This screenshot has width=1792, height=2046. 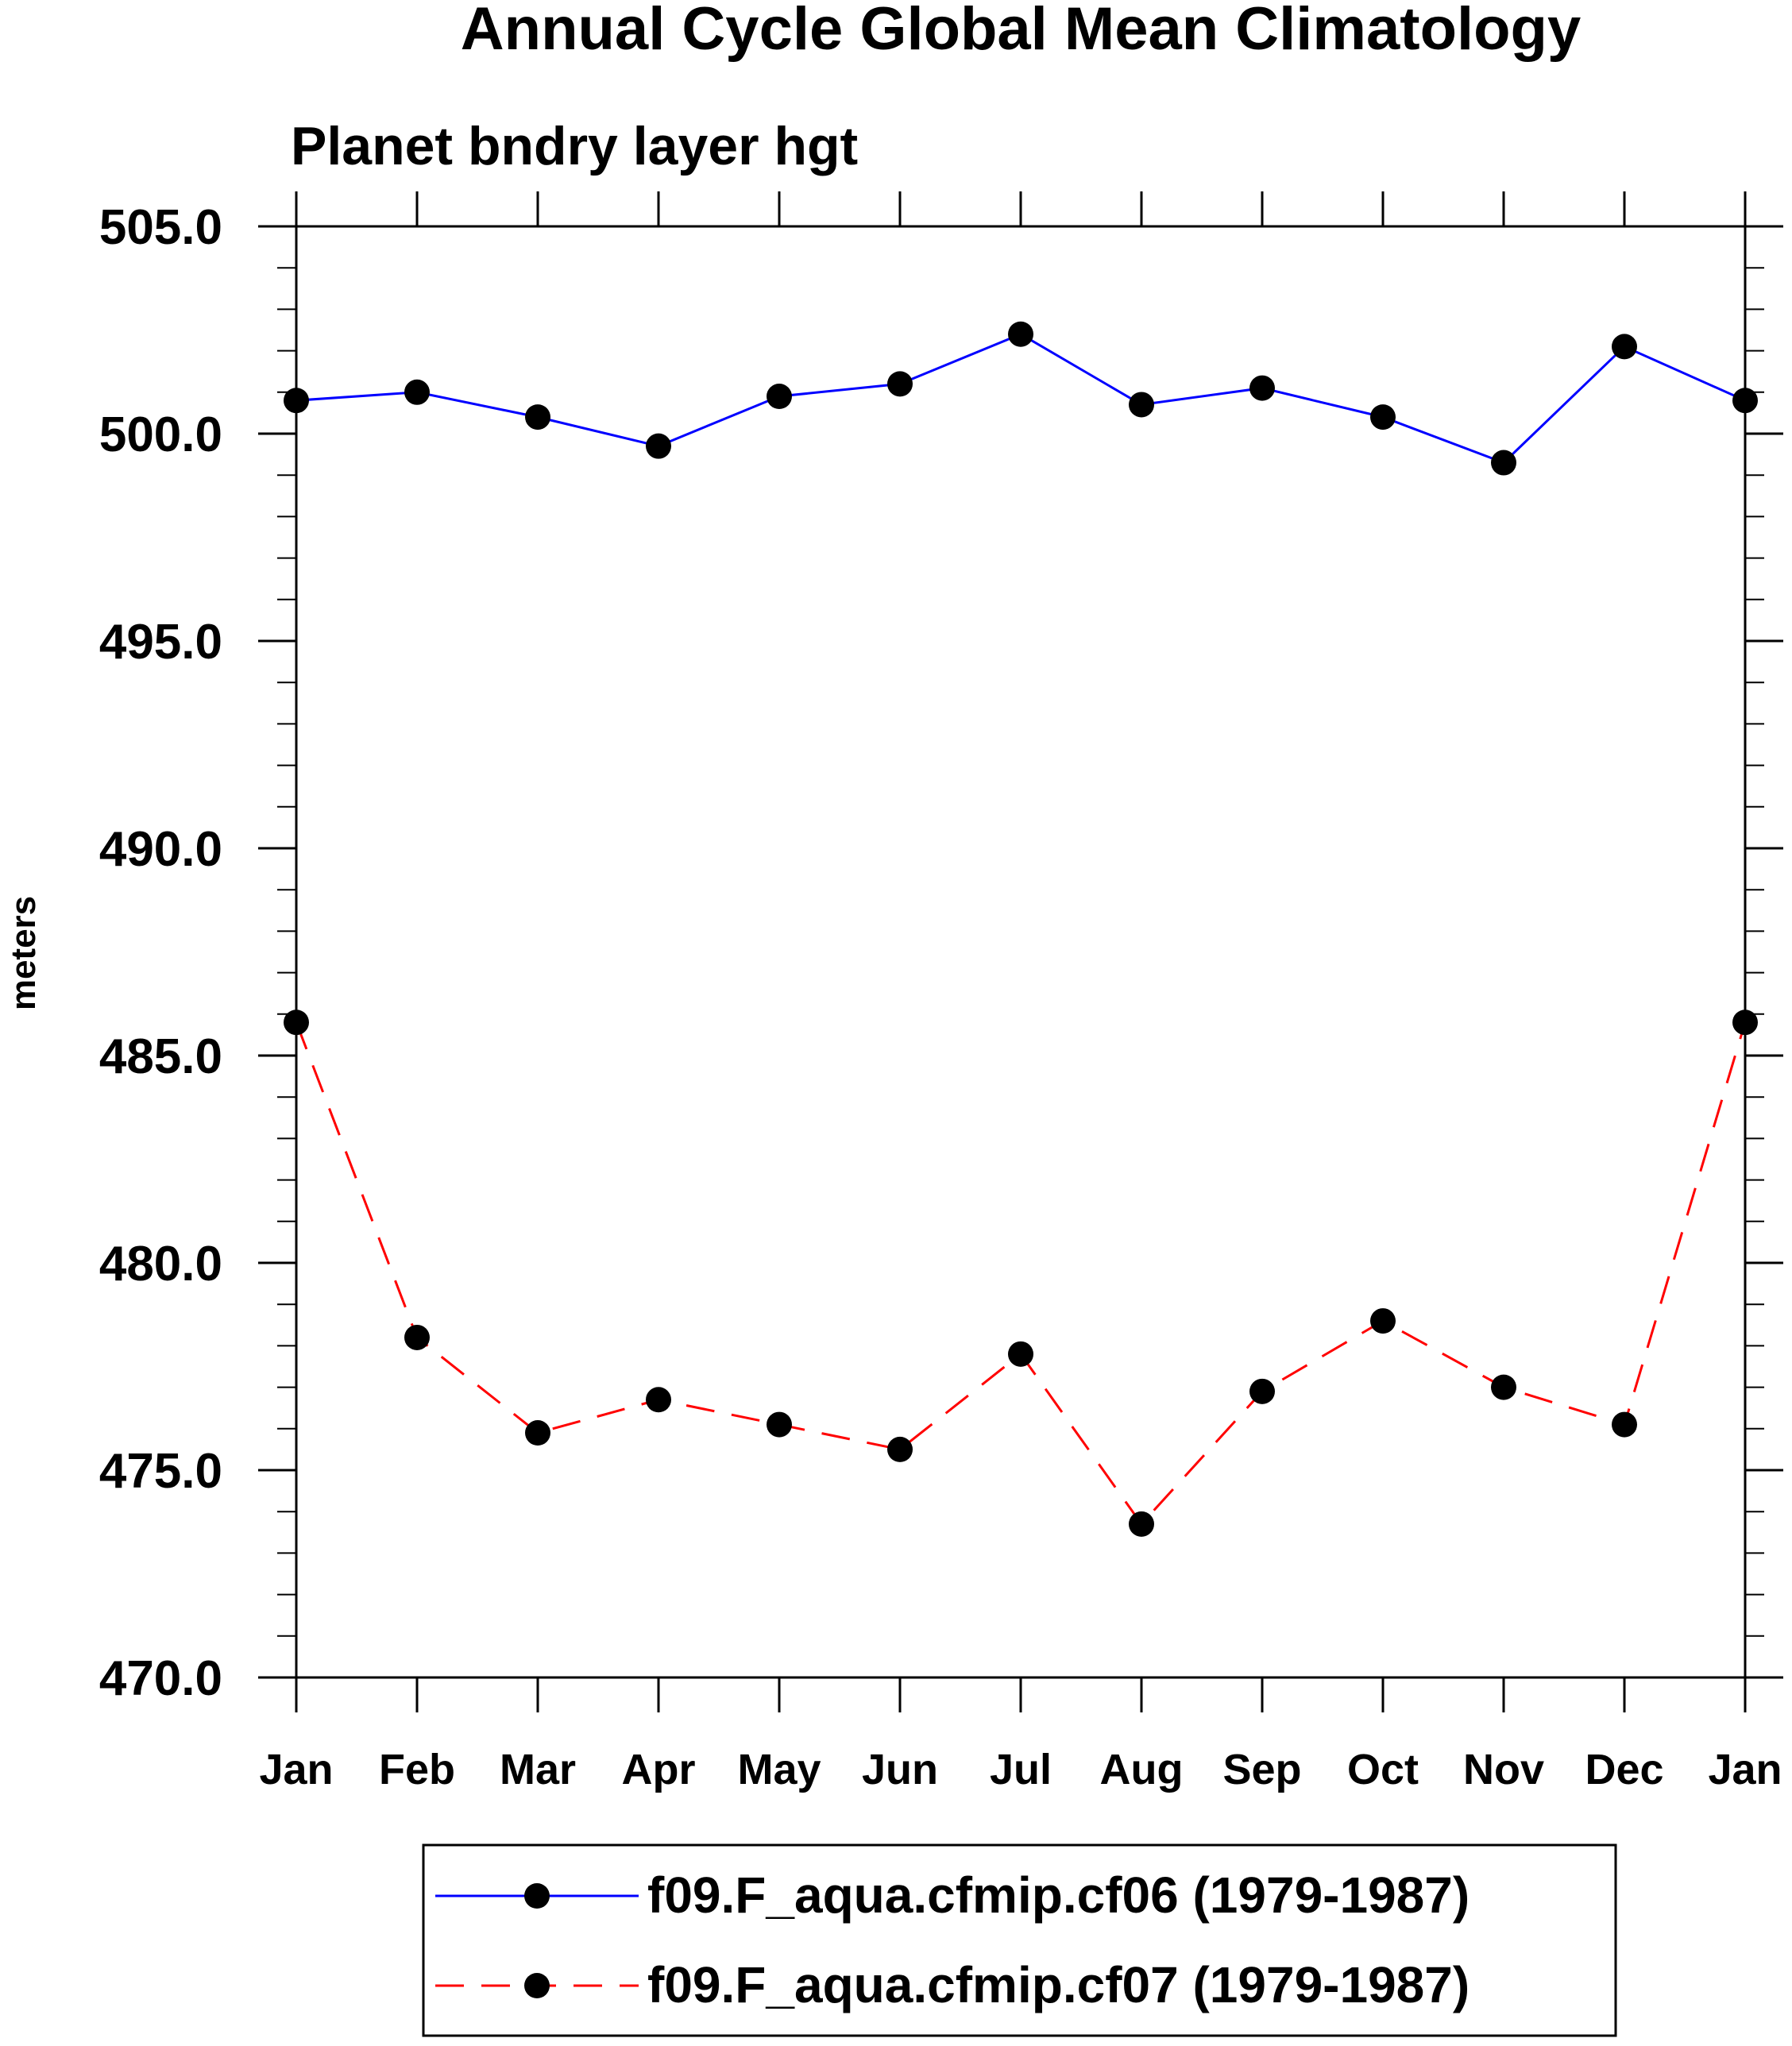 What do you see at coordinates (417, 1769) in the screenshot?
I see `x-tick-label: Feb` at bounding box center [417, 1769].